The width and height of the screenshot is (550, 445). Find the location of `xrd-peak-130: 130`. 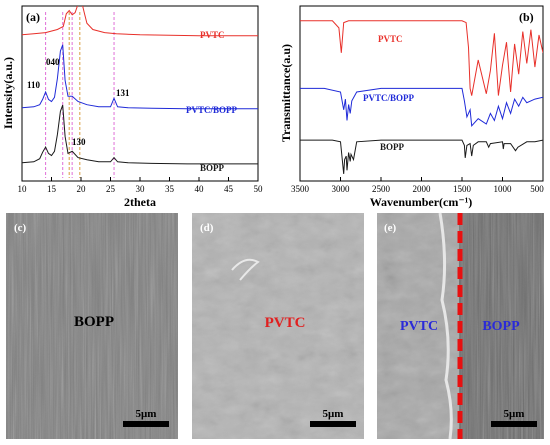

xrd-peak-130: 130 is located at coordinates (79, 142).